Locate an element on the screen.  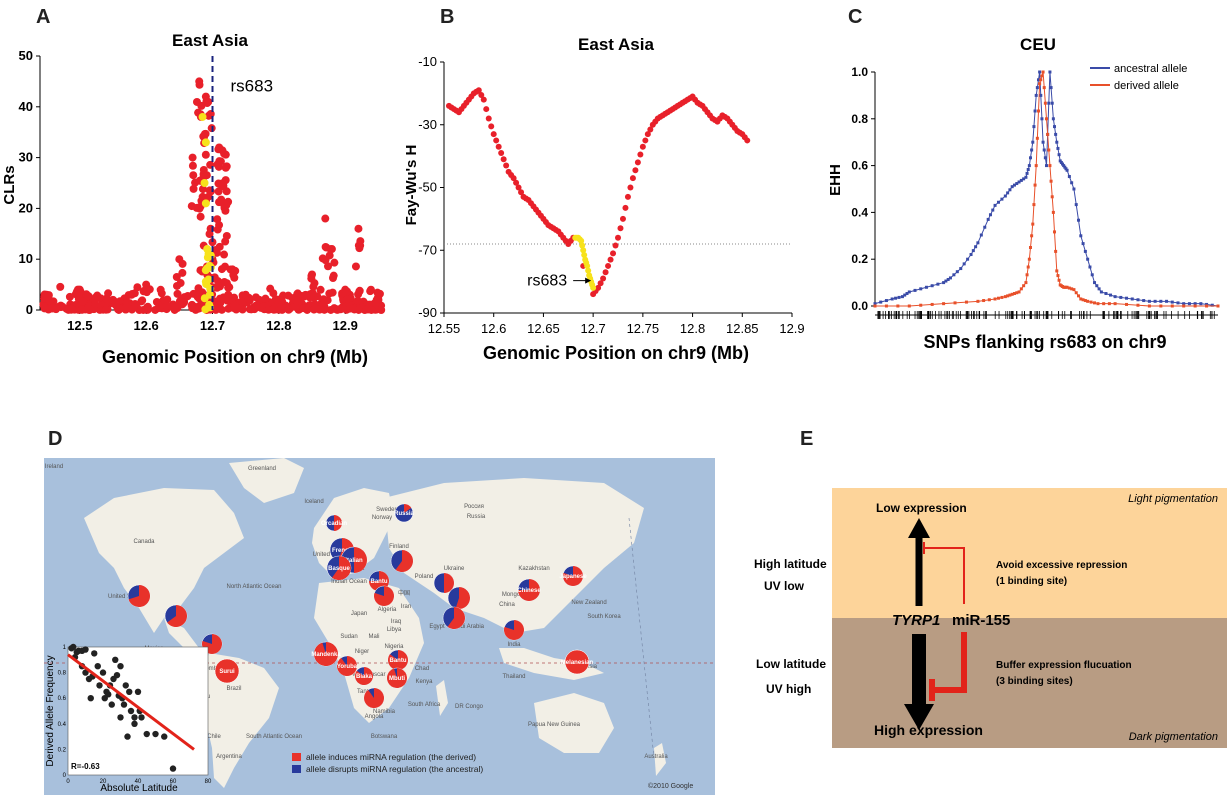
population-label: Yoruba is located at coordinates (347, 667).